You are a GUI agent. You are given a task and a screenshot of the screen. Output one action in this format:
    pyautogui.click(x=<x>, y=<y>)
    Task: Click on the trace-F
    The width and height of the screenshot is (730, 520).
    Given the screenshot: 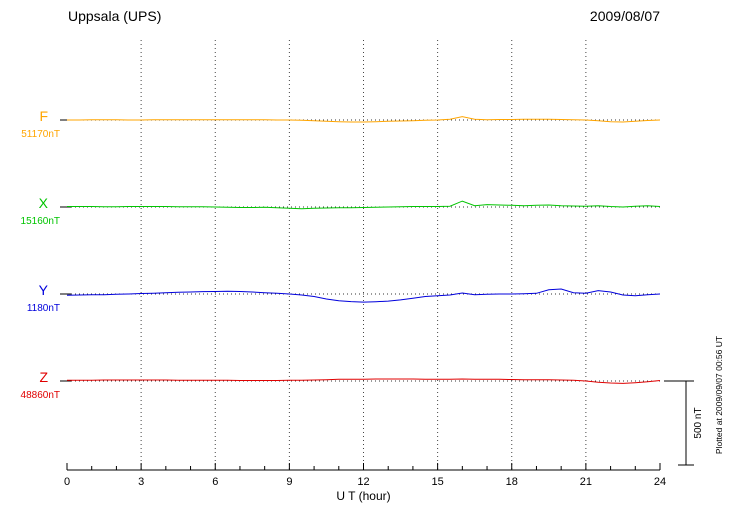 What is the action you would take?
    pyautogui.click(x=364, y=119)
    